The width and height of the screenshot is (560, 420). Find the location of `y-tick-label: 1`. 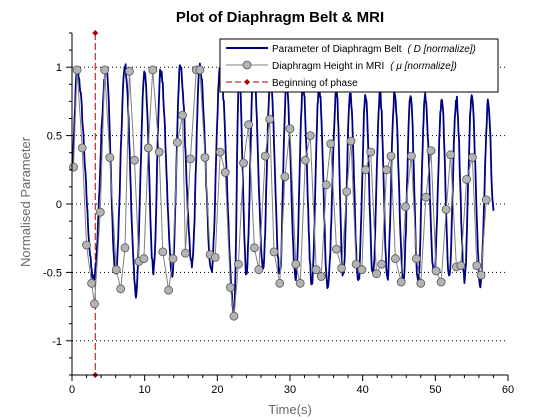

y-tick-label: 1 is located at coordinates (59, 68).